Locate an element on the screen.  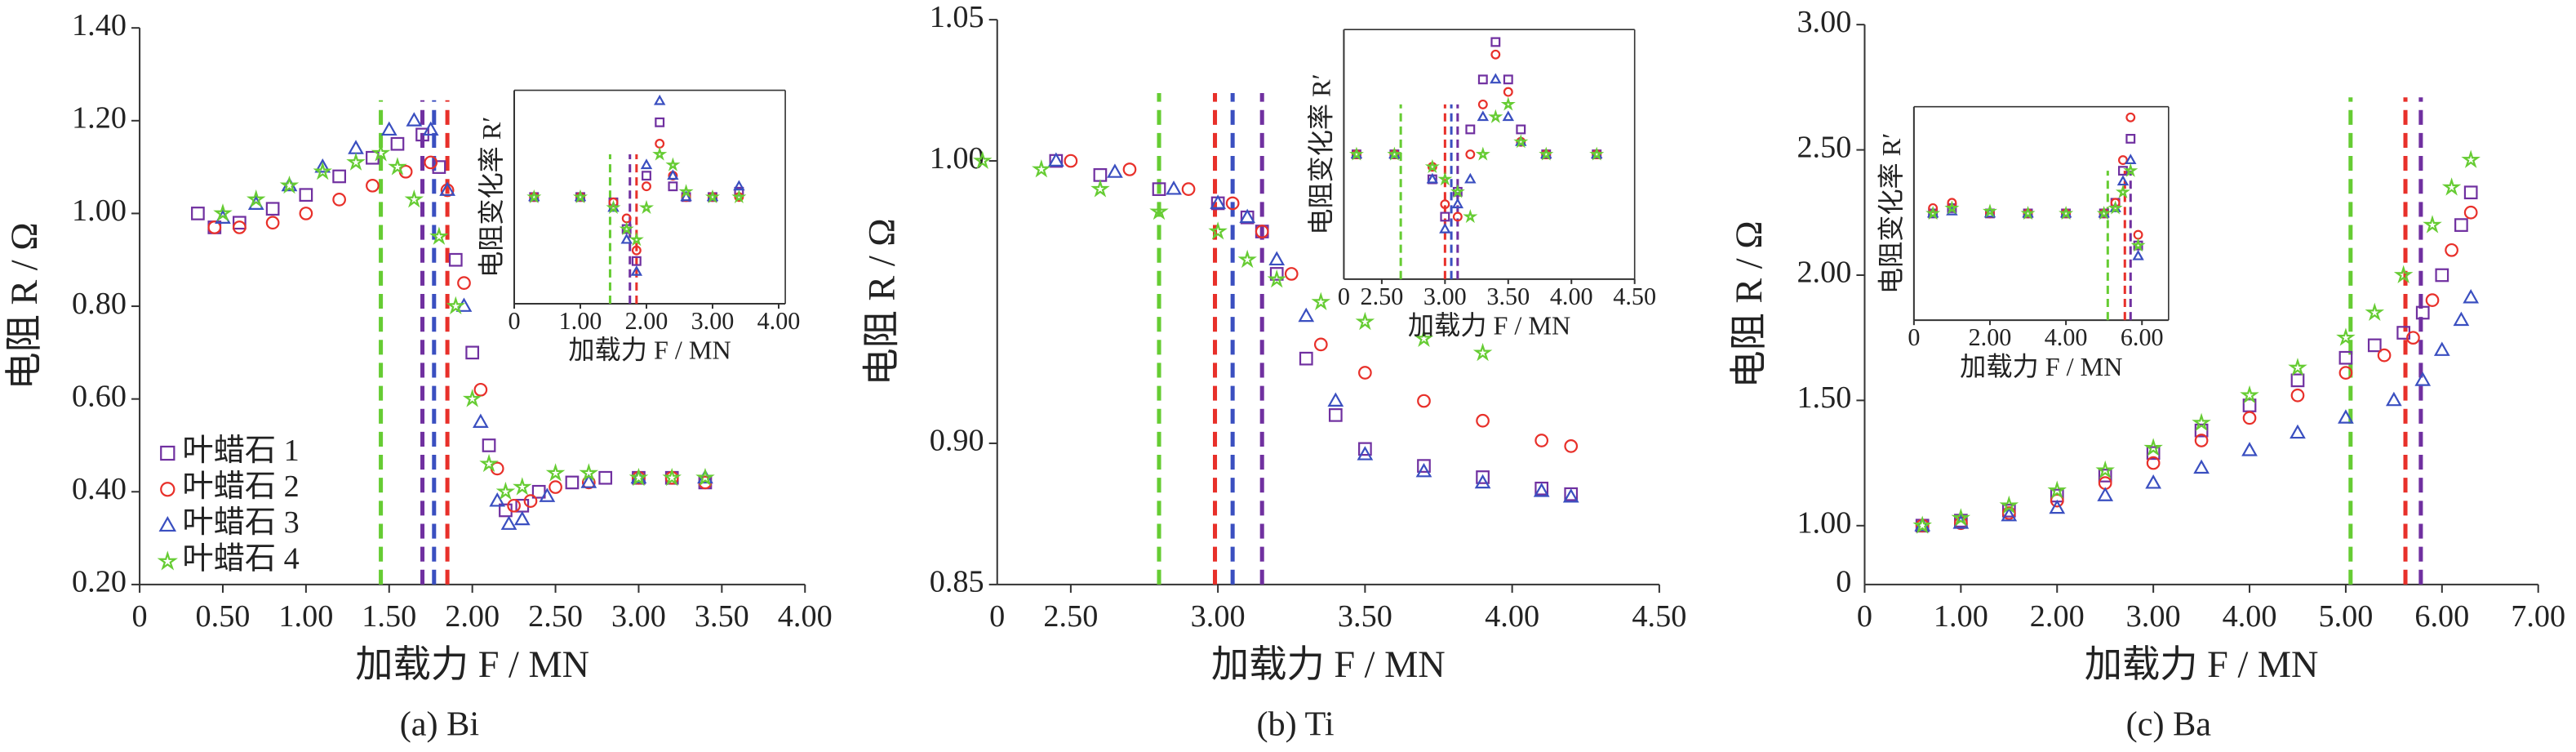
x-tick-label: 2.00 is located at coordinates (646, 321).